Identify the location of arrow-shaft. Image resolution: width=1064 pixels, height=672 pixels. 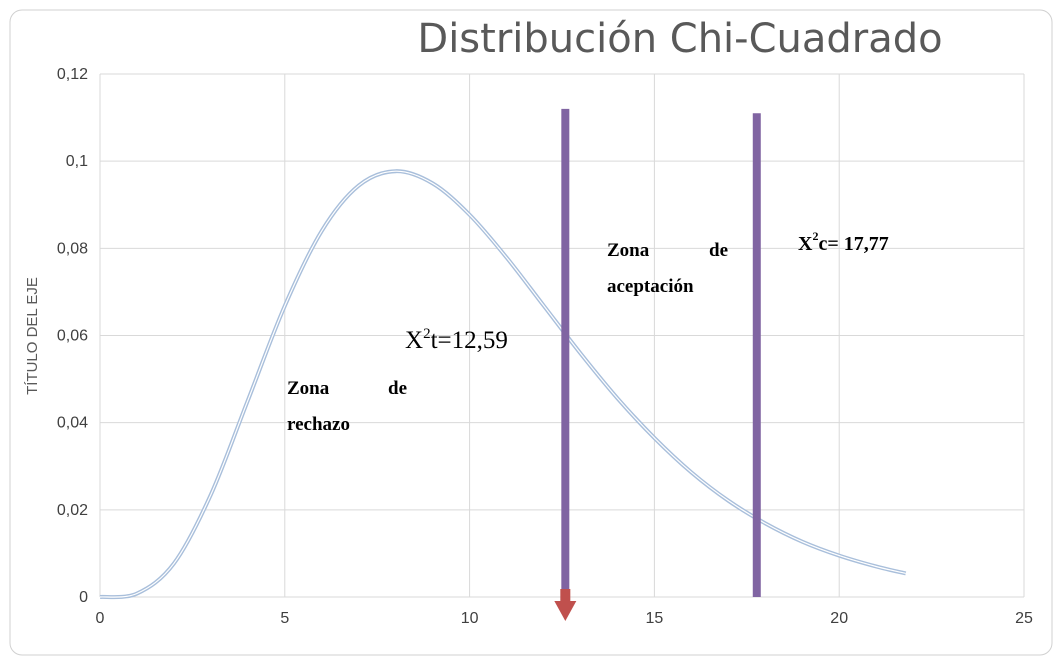
(565, 595).